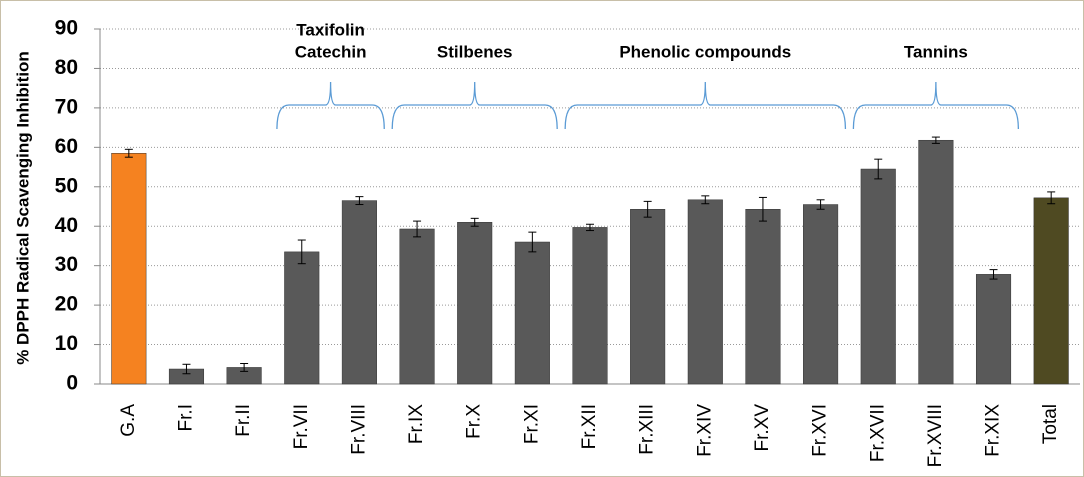 The height and width of the screenshot is (477, 1084). Describe the element at coordinates (531, 424) in the screenshot. I see `x-tick-label: Fr.XI` at that location.